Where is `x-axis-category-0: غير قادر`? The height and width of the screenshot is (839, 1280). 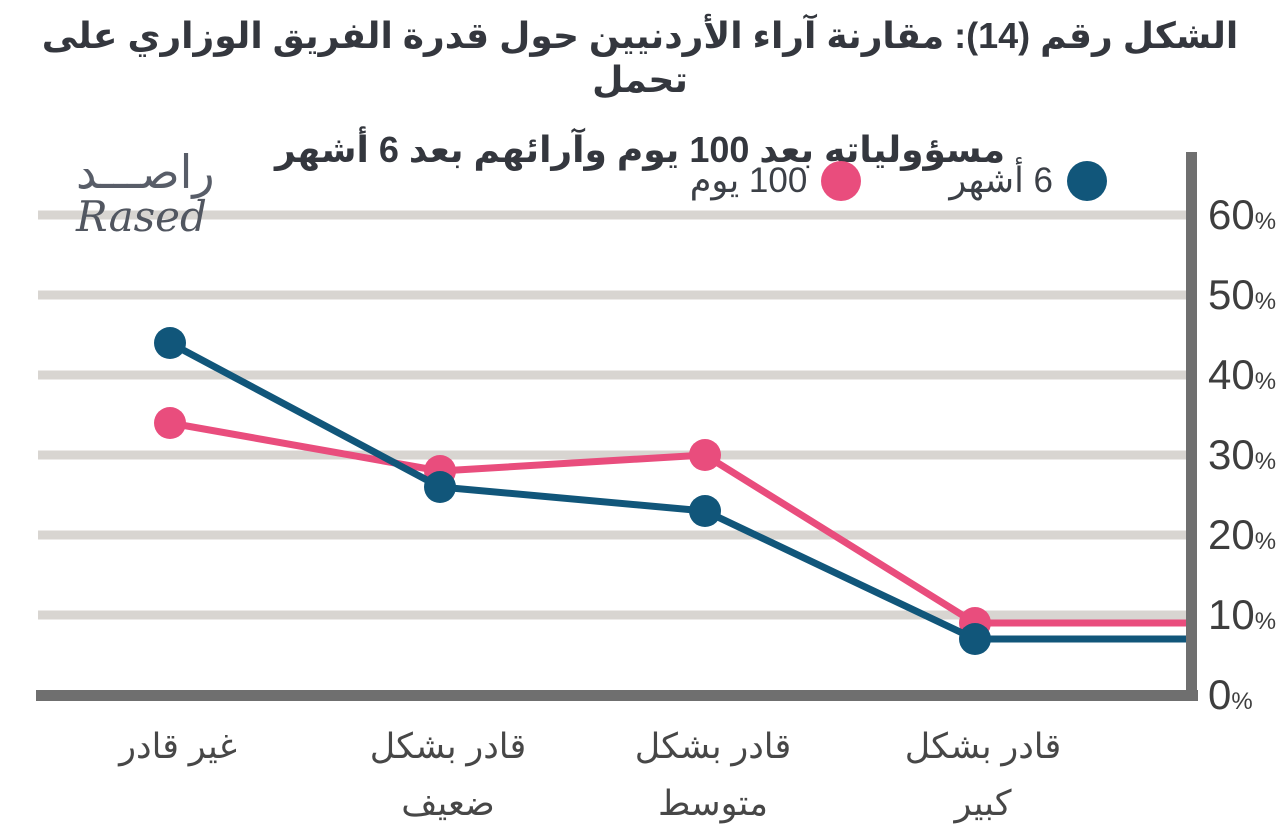
x-axis-category-0: غير قادر is located at coordinates (178, 746).